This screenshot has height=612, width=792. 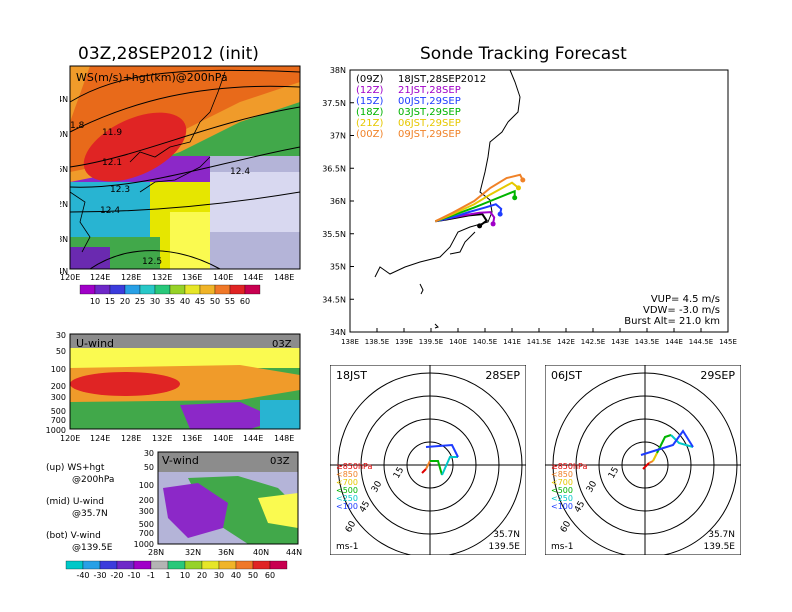 What do you see at coordinates (429, 112) in the screenshot?
I see `launch-legend-jst: 03JST,29SEP` at bounding box center [429, 112].